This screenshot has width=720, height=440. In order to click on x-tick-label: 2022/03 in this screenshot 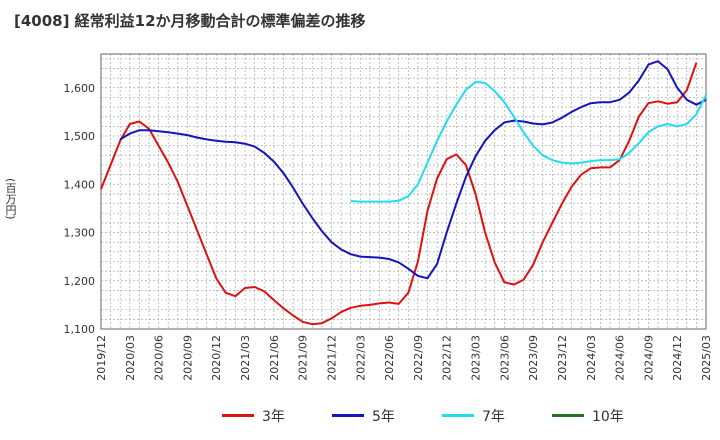, I will do `click(360, 358)`.